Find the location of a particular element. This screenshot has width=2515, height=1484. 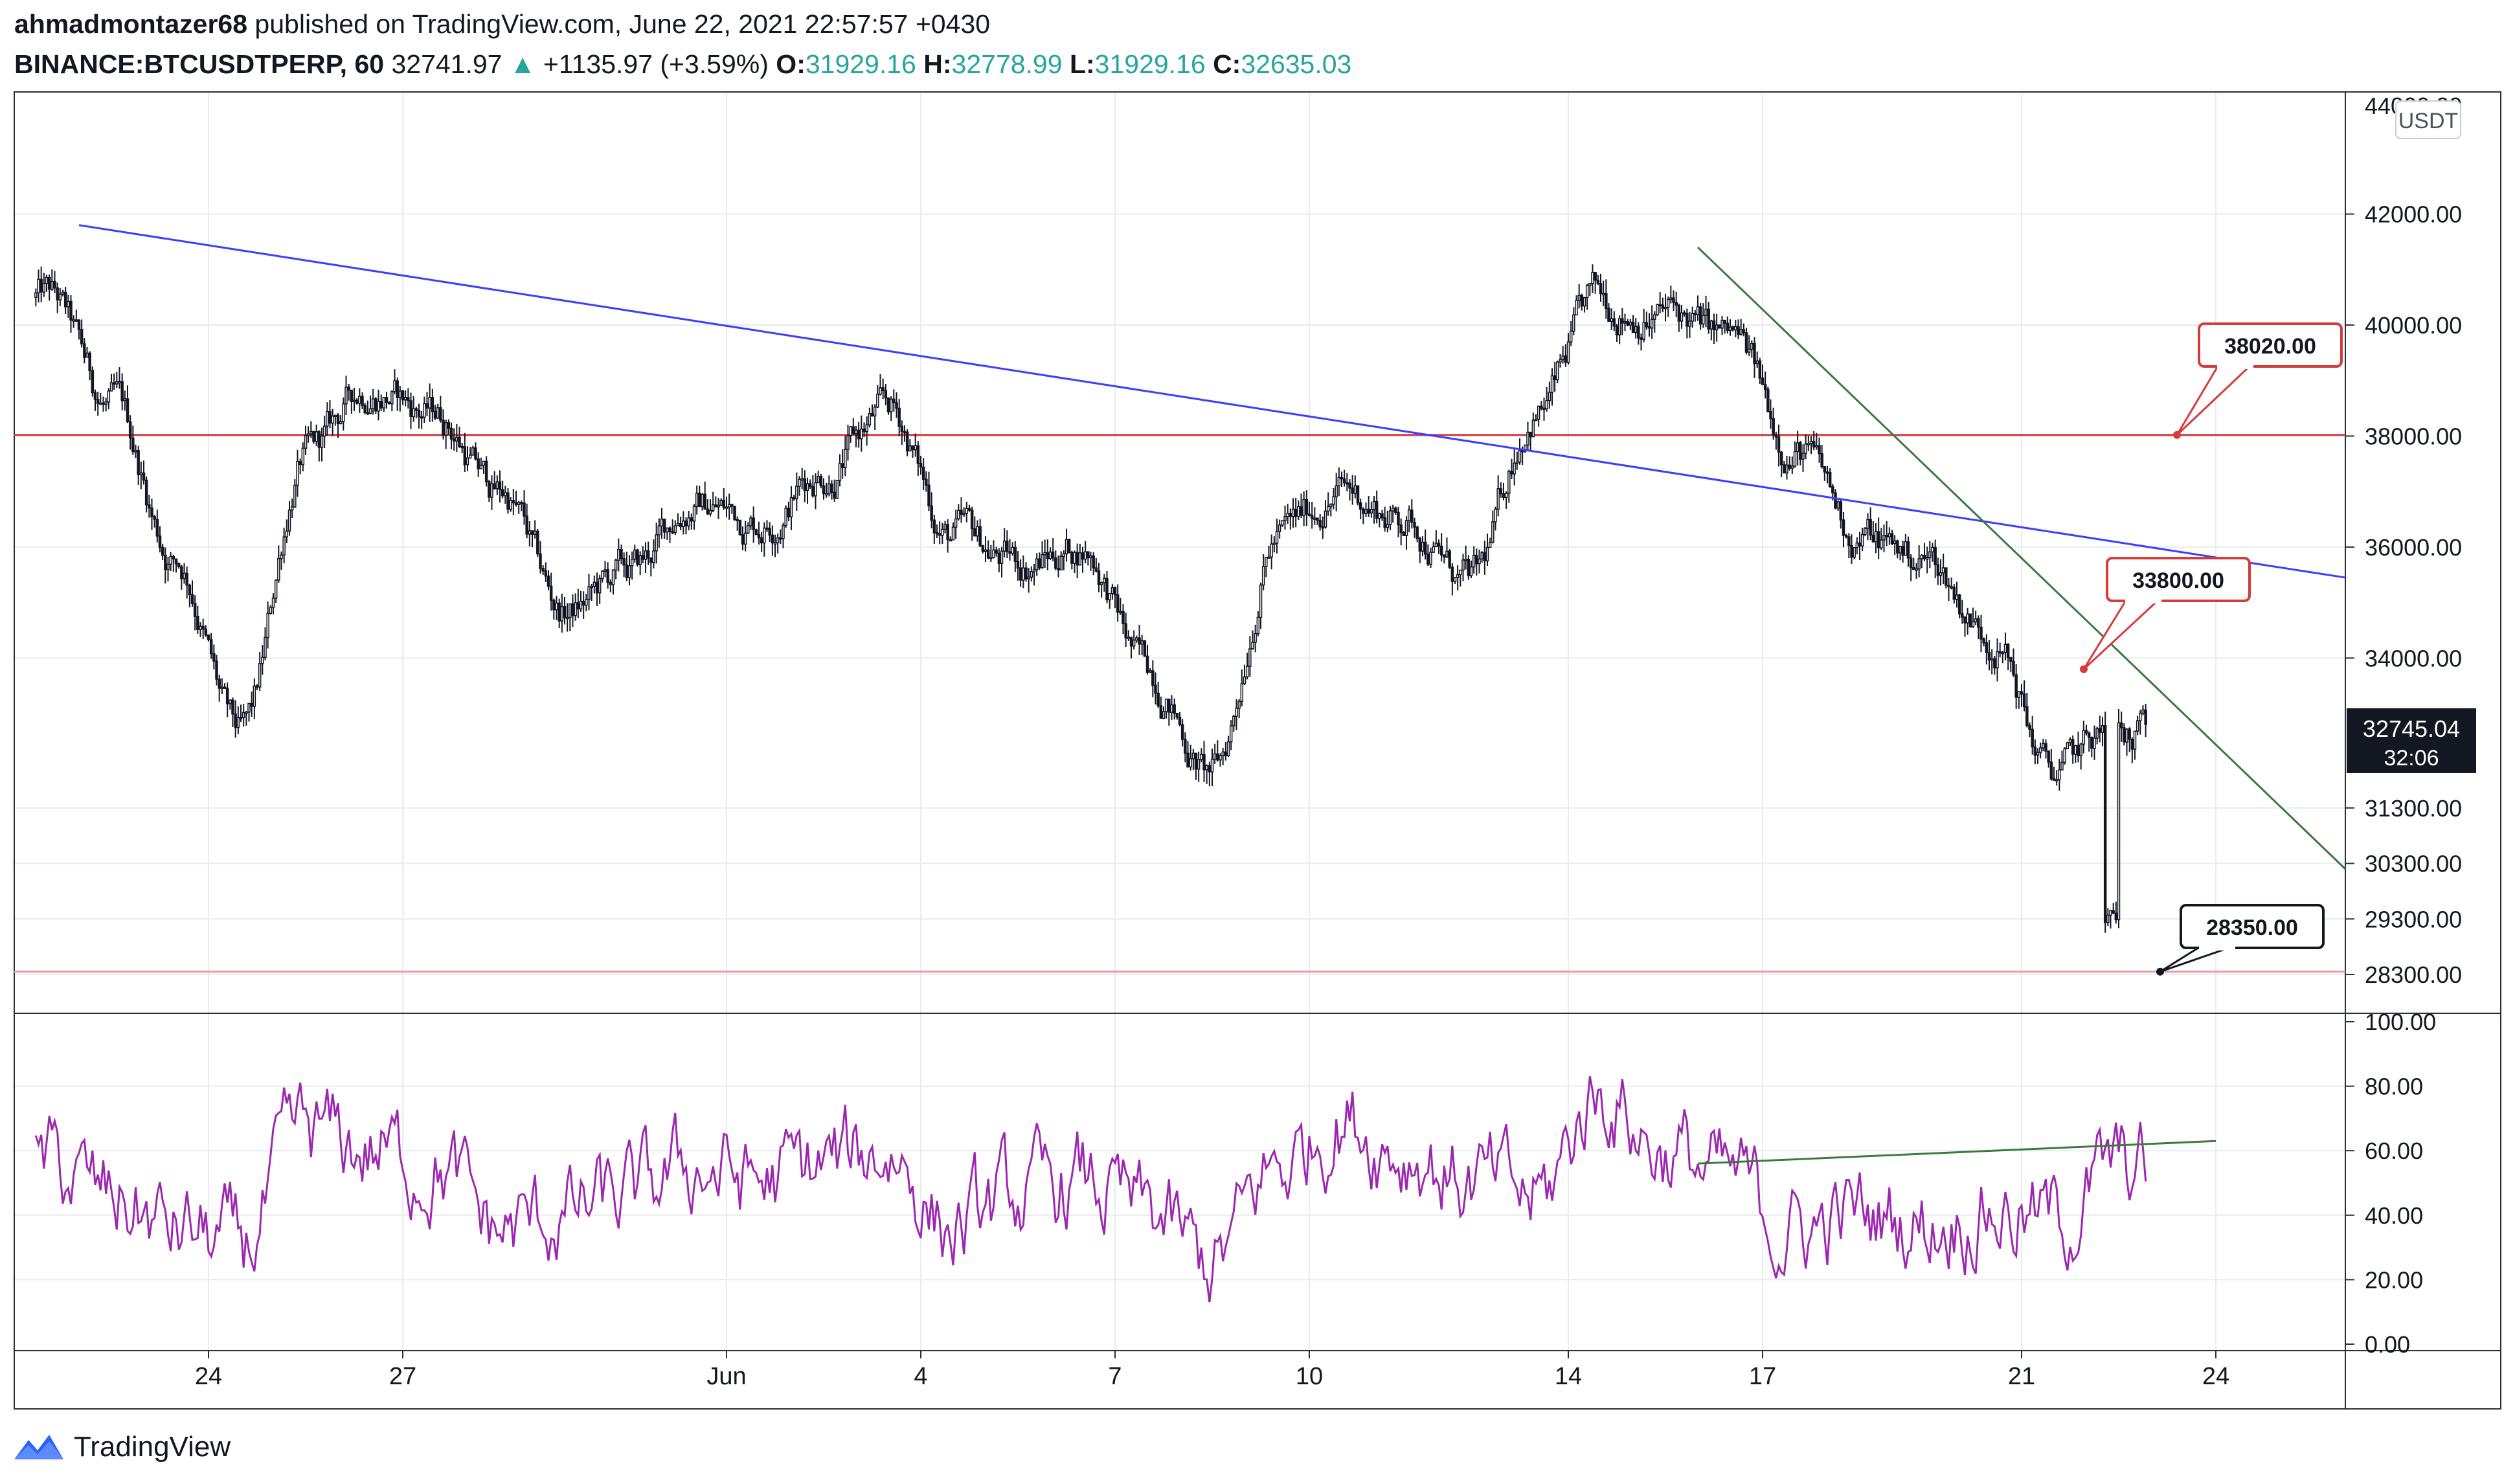

author-name: ahmadmontazer68 is located at coordinates (131, 24).